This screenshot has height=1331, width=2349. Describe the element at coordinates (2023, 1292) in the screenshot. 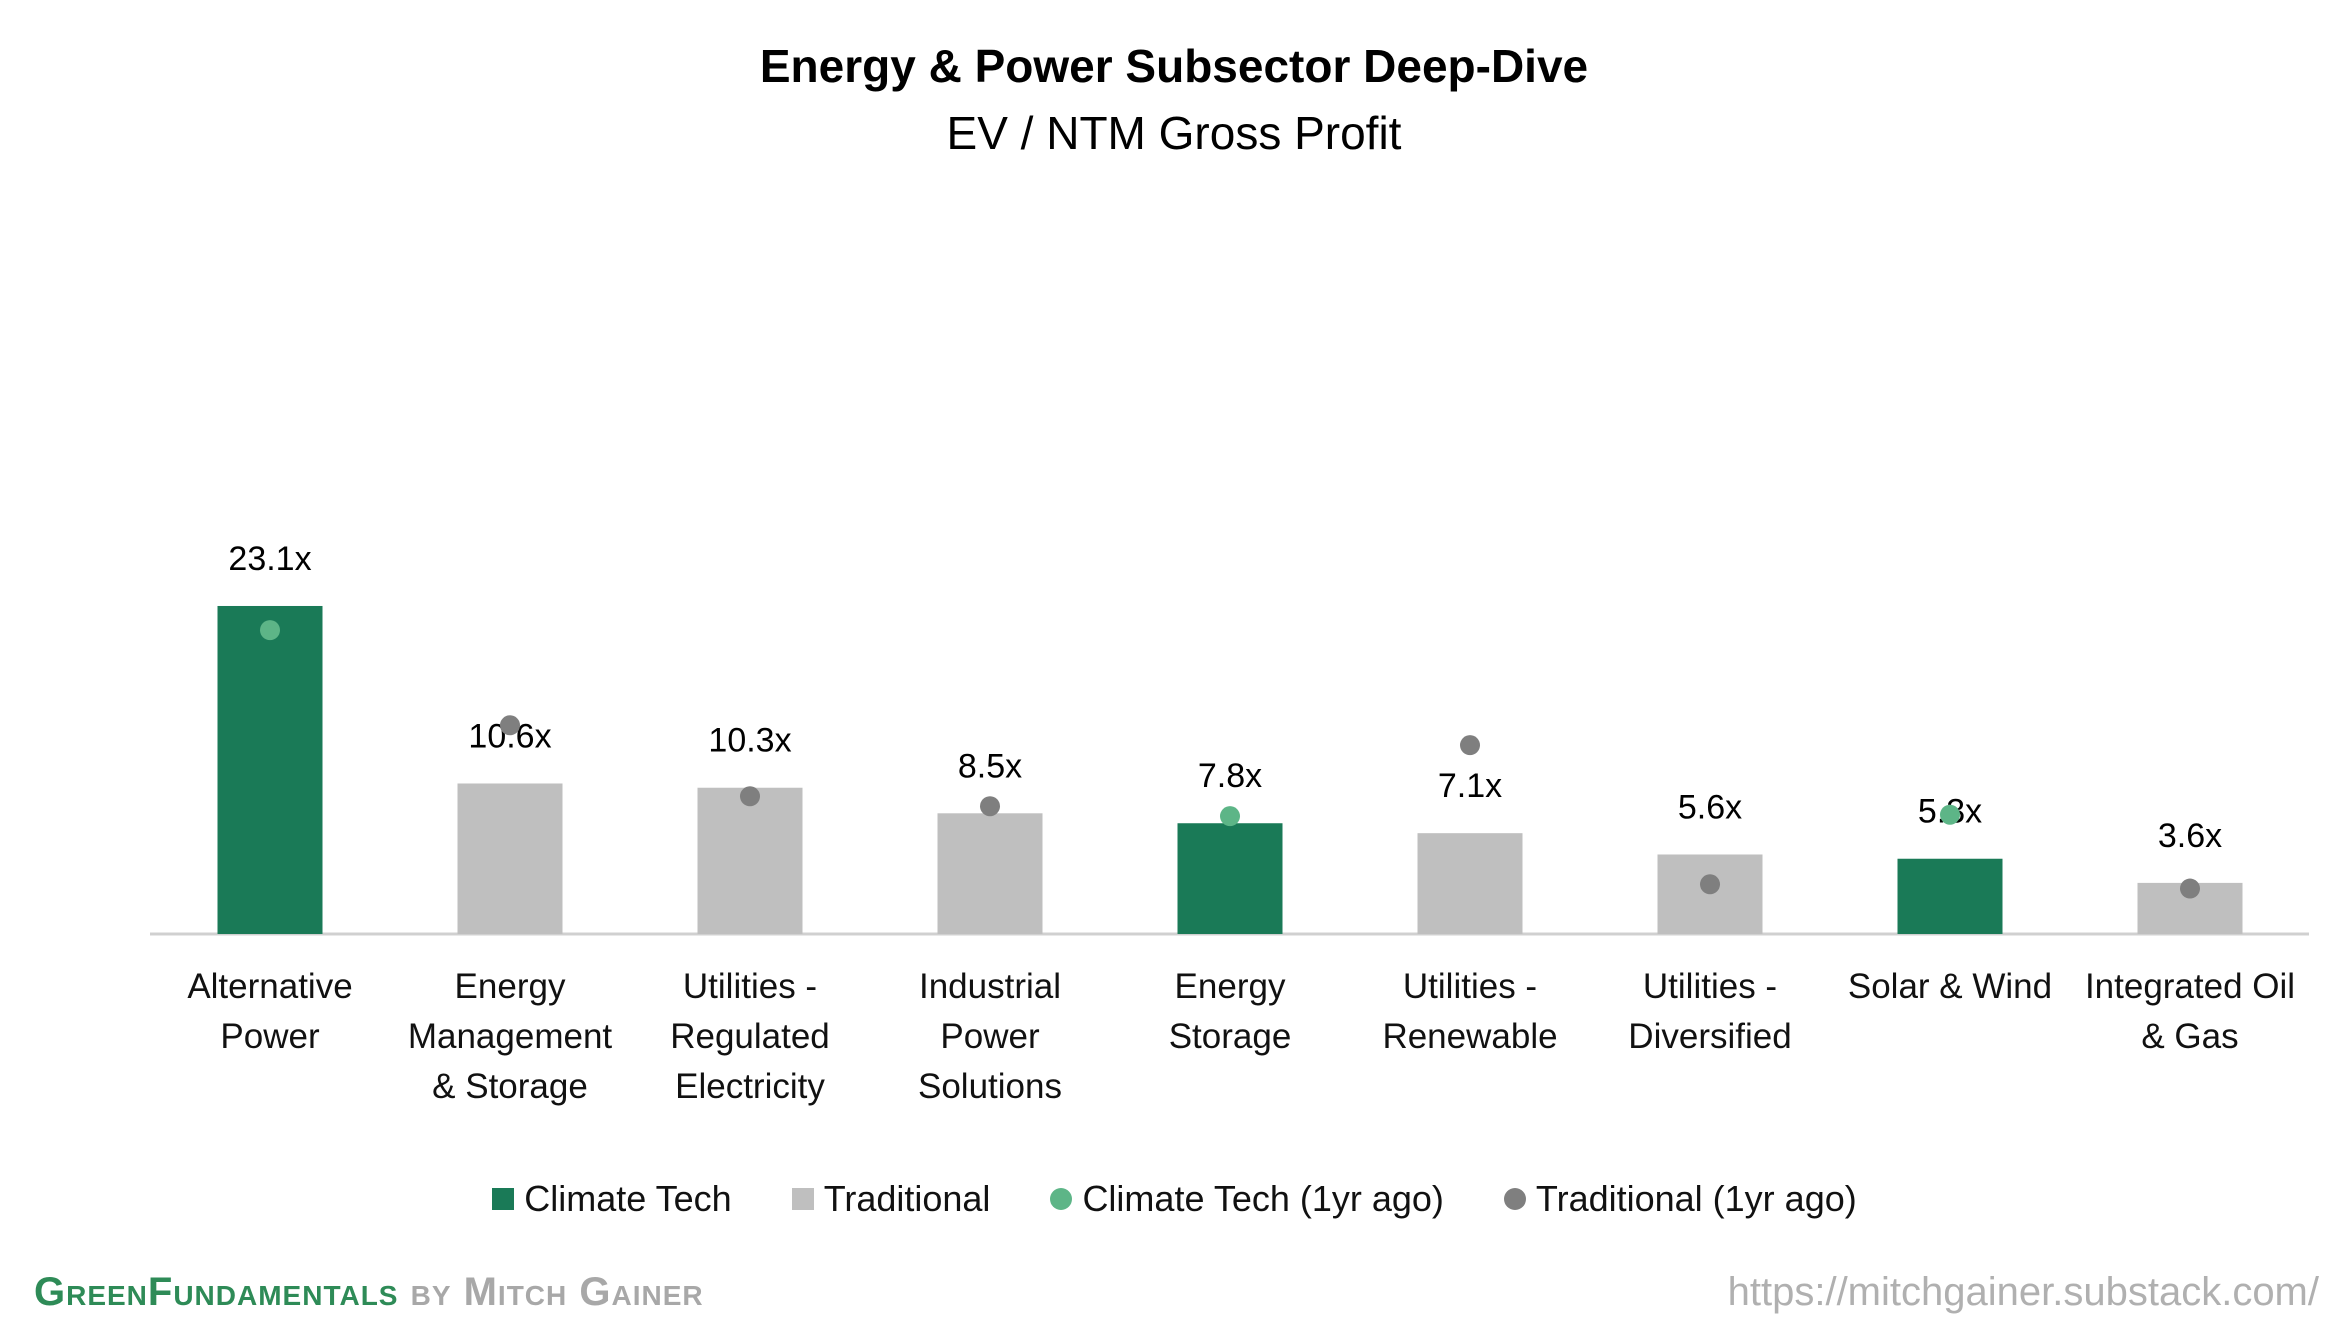

I see `url: https://mitchgainer.substack.com/` at that location.